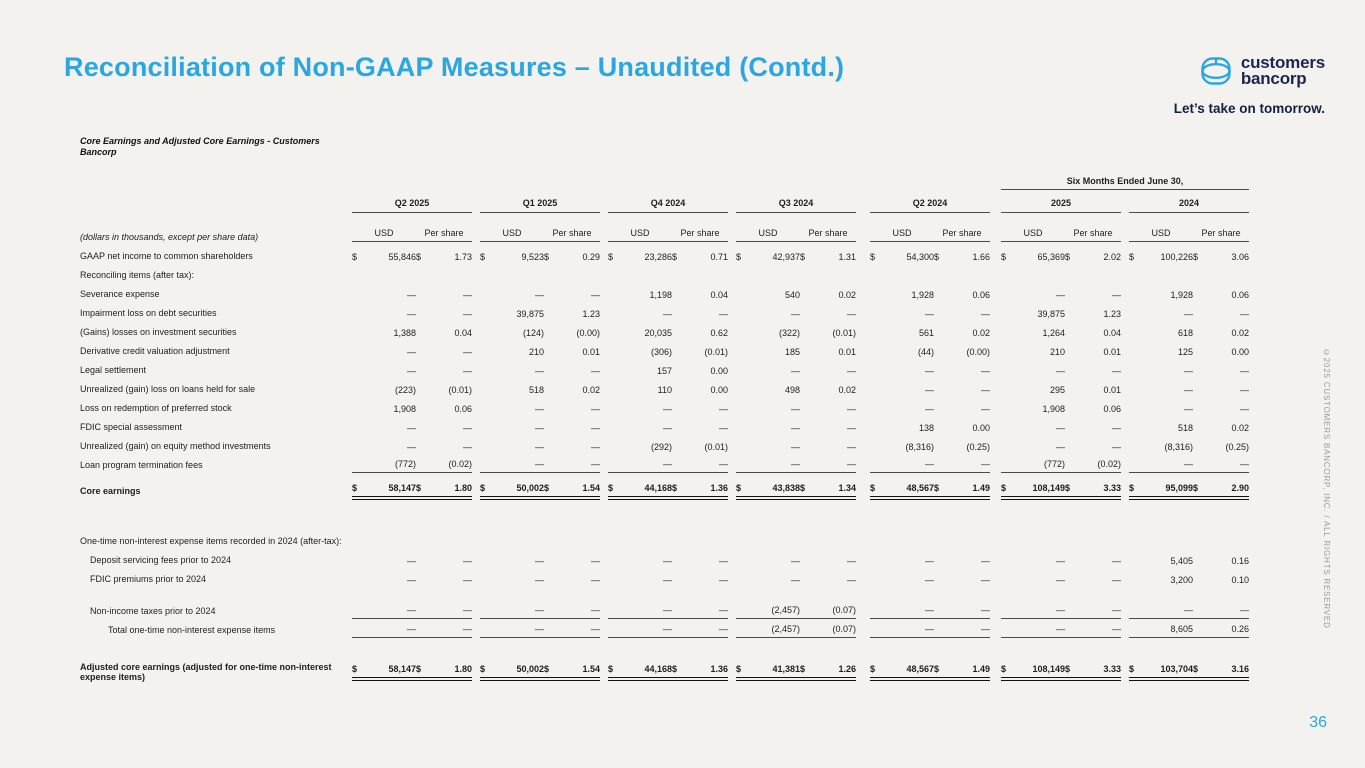 The image size is (1365, 768). Describe the element at coordinates (540, 205) in the screenshot. I see `column-group-header: Q1 2025` at that location.